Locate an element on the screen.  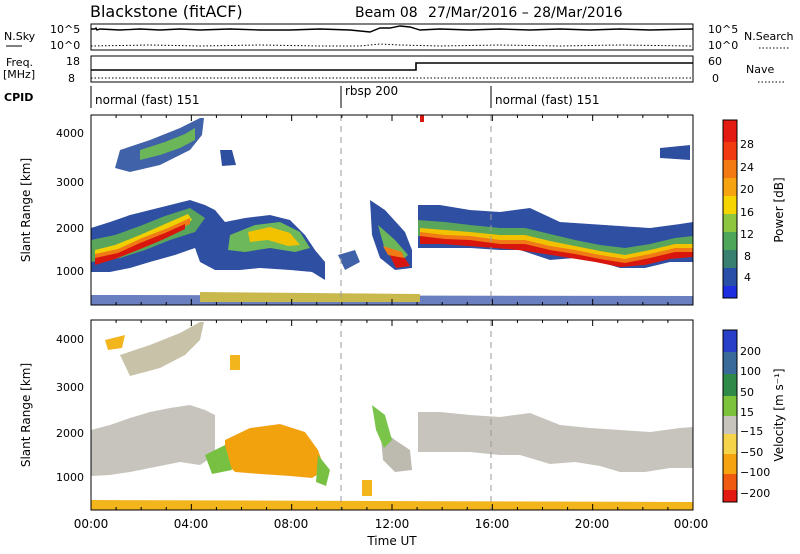
power-cbar-tick: 4 is located at coordinates (747, 277).